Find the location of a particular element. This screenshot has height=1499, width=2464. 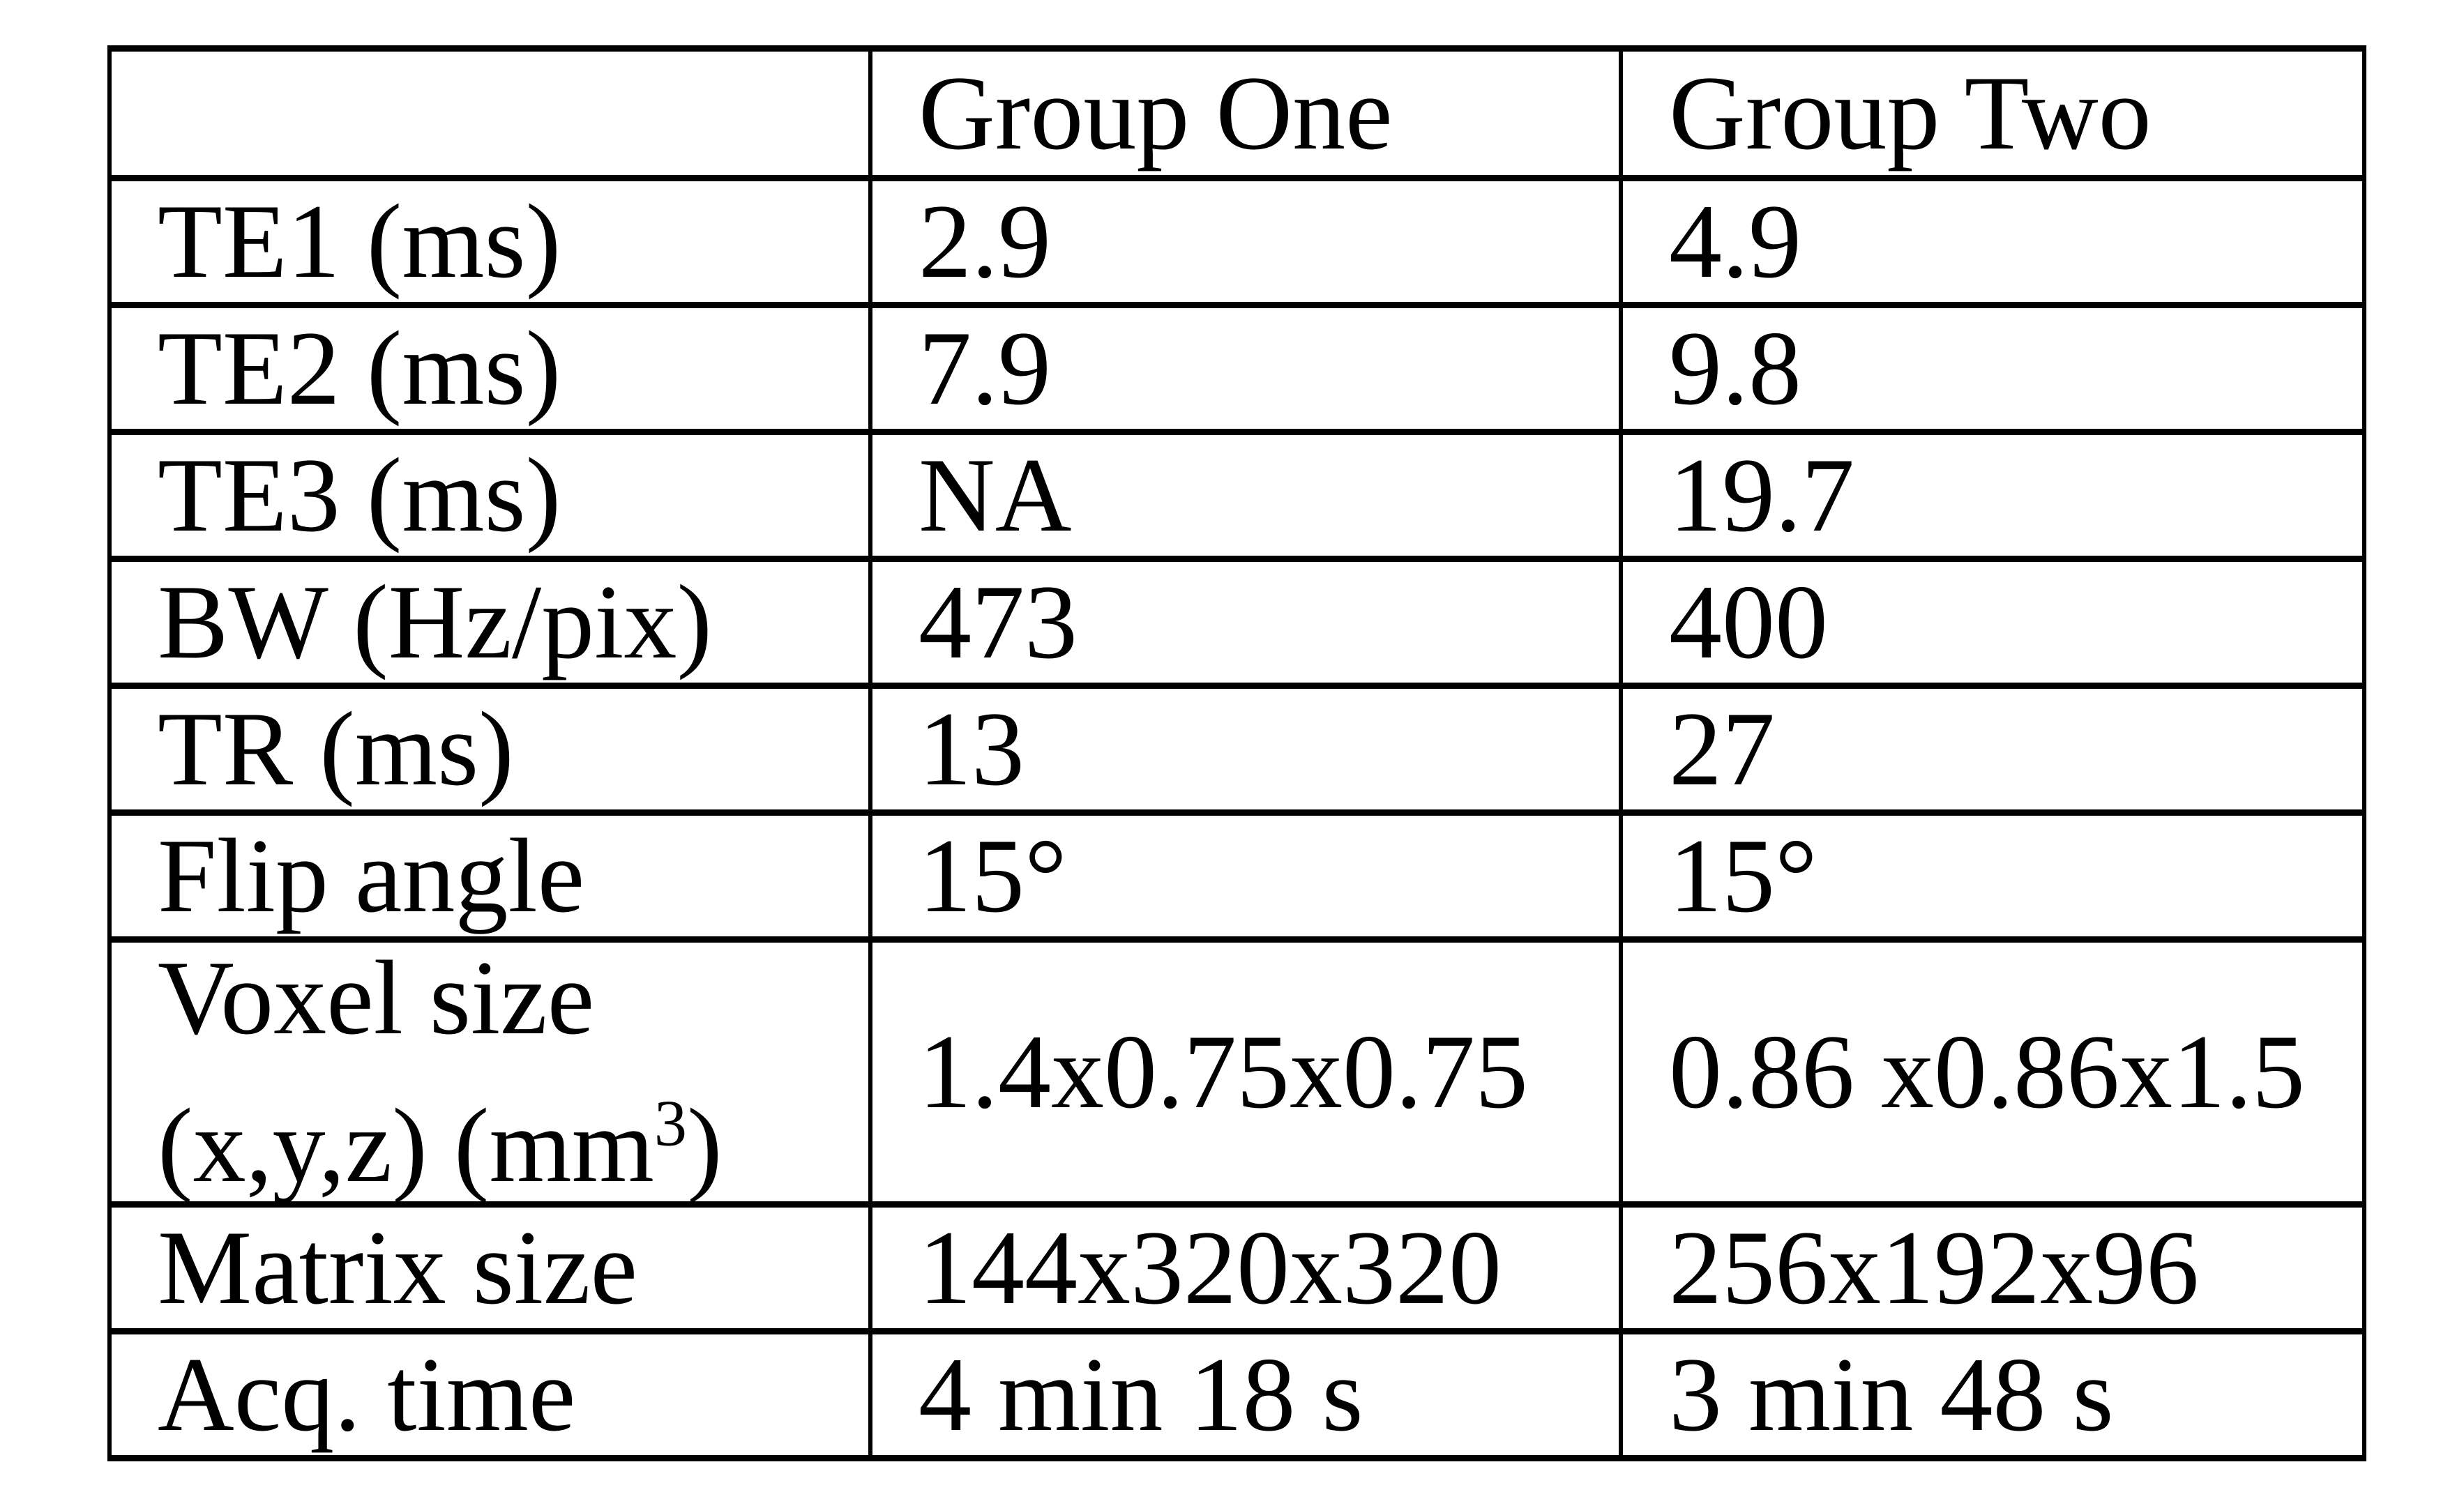

row-label-bw: BW (Hz/pix) is located at coordinates (489, 622).